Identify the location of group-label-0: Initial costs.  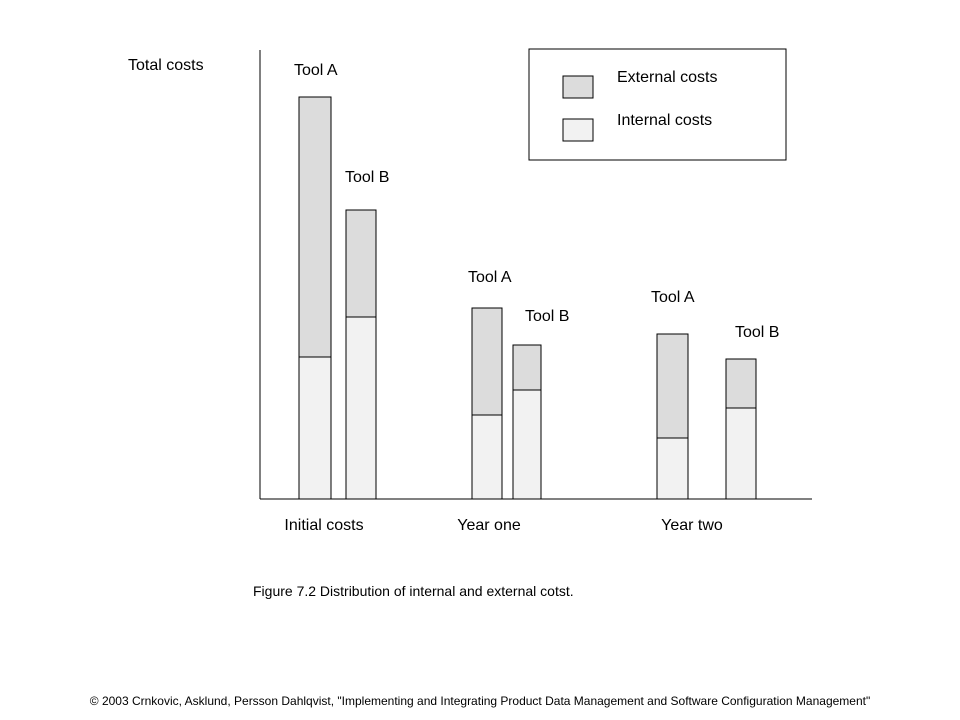
(323, 525).